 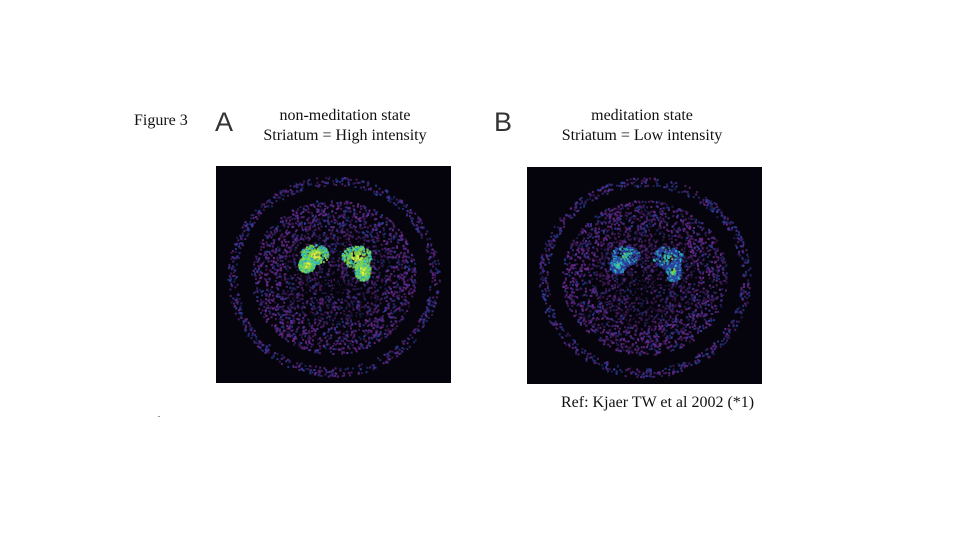 I want to click on panel-b-letter: B, so click(x=503, y=122).